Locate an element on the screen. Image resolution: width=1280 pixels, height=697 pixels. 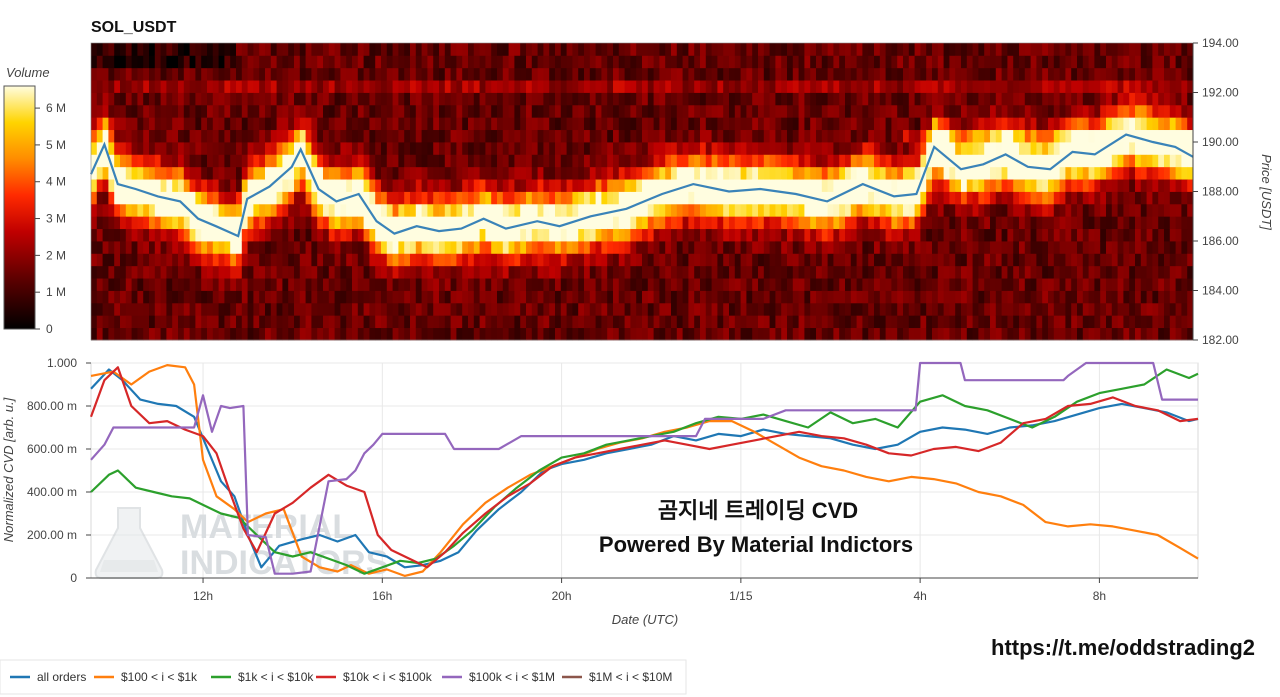
telegram-link: https://t.me/oddstrading2 is located at coordinates (1123, 647).